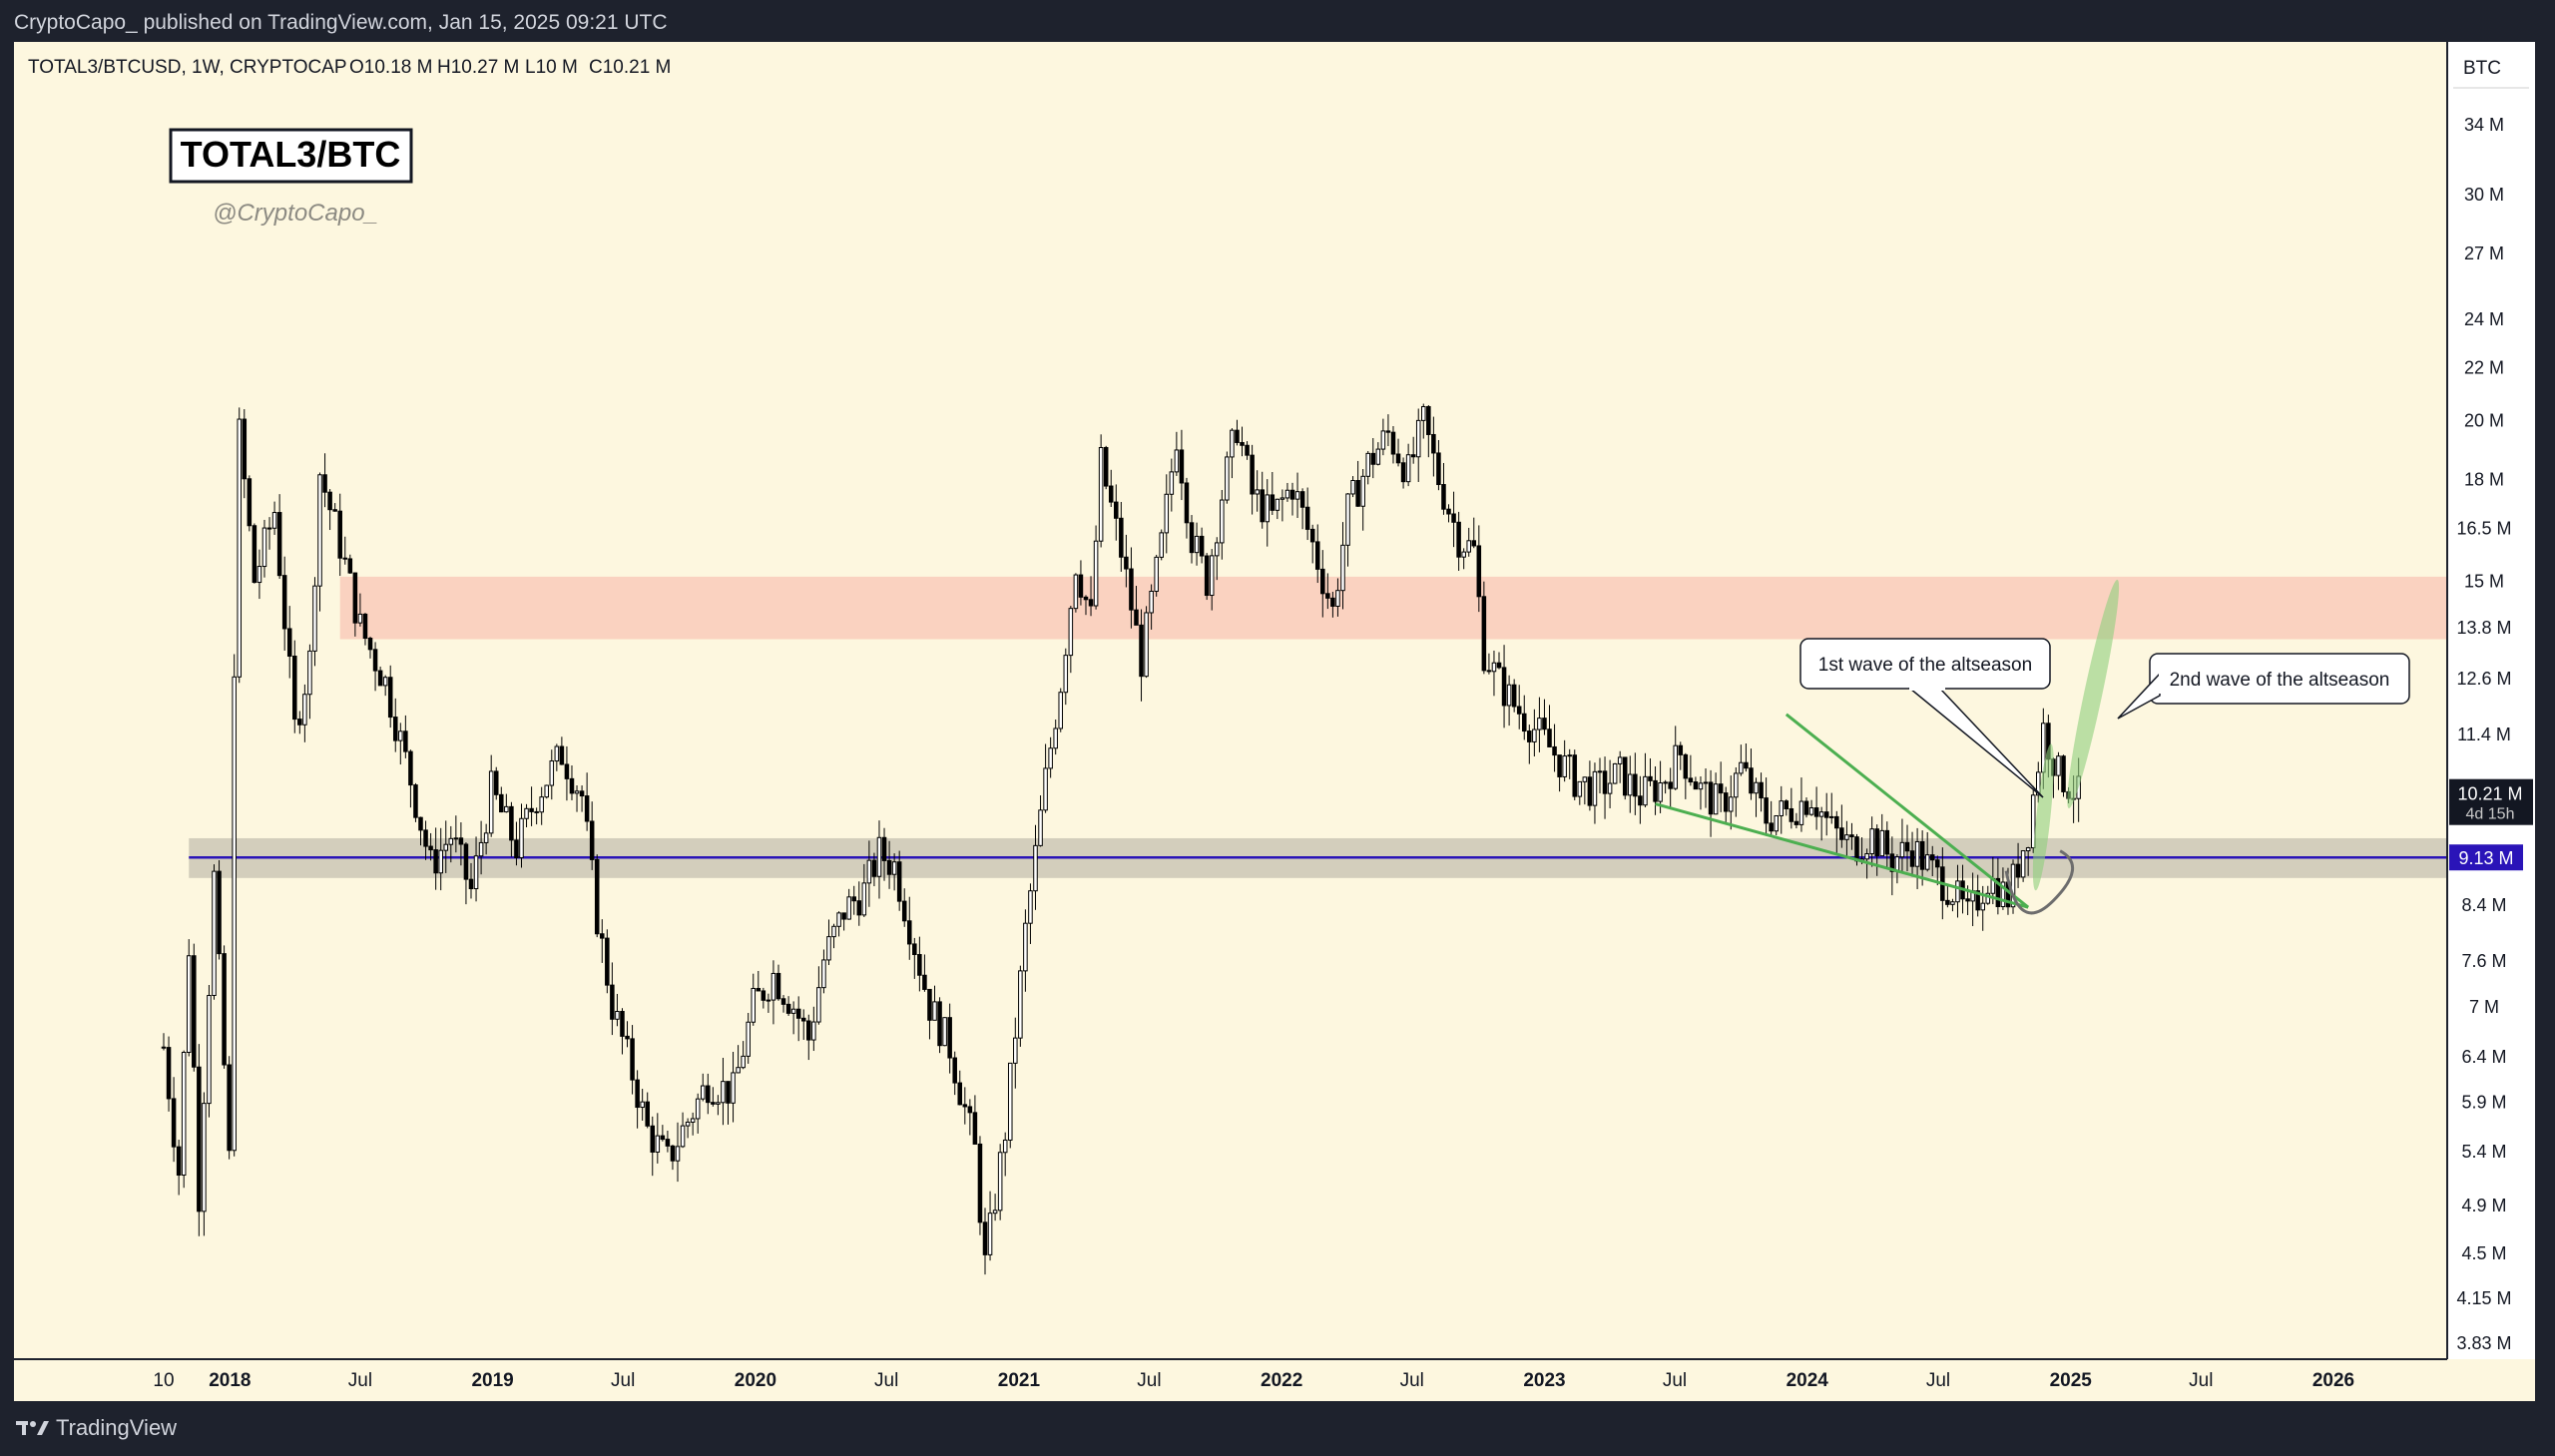 The height and width of the screenshot is (1456, 2555). What do you see at coordinates (2483, 628) in the screenshot?
I see `price-tick-label: 13.8 M` at bounding box center [2483, 628].